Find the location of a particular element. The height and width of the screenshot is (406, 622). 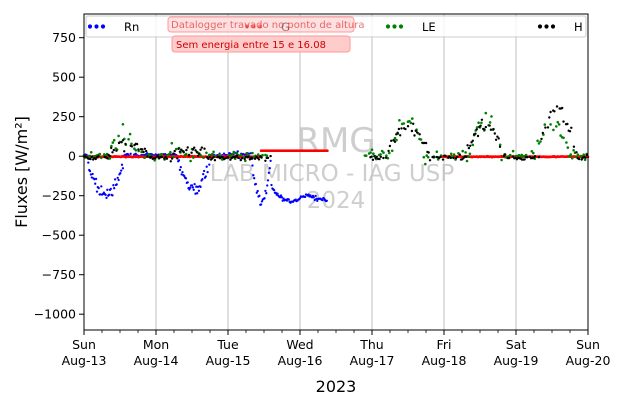

watermark-layer: RMG LAB MICRO - IAG USP 2024 is located at coordinates (332, 167).